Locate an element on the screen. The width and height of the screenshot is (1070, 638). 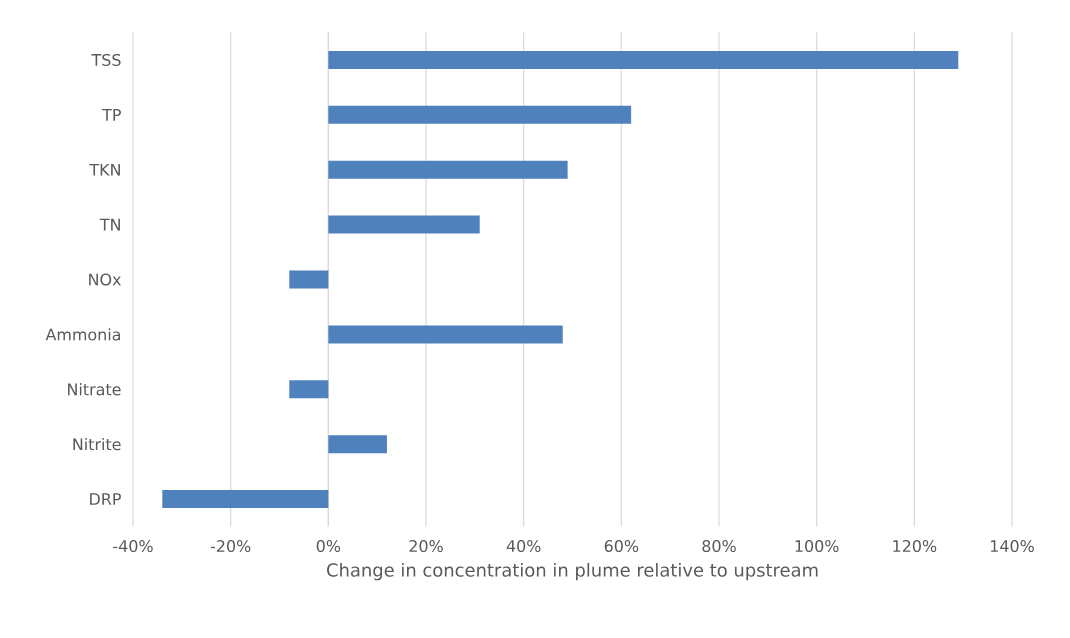
y-tick-label: TKN is located at coordinates (104, 169).